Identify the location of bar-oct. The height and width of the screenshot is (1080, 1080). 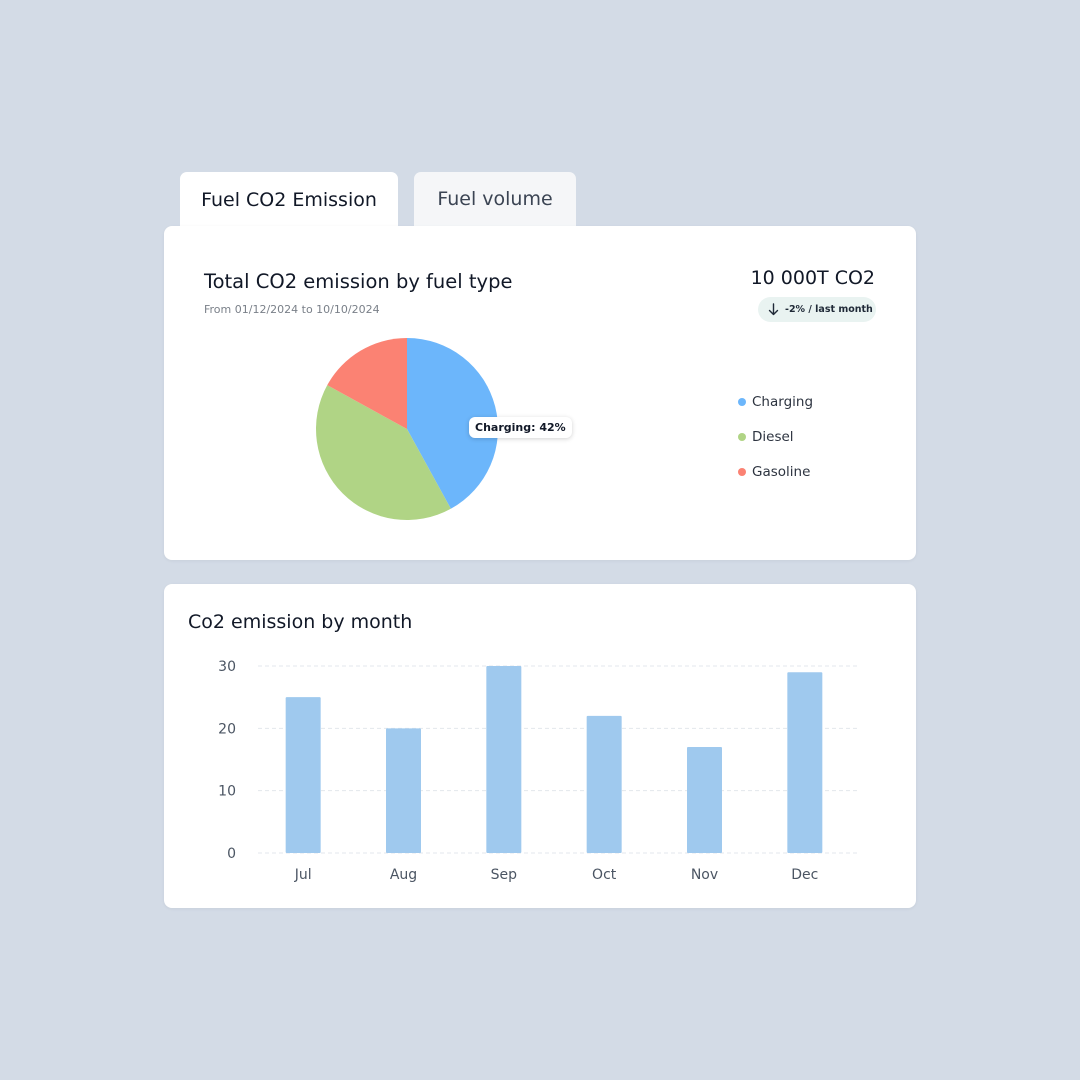
(604, 784).